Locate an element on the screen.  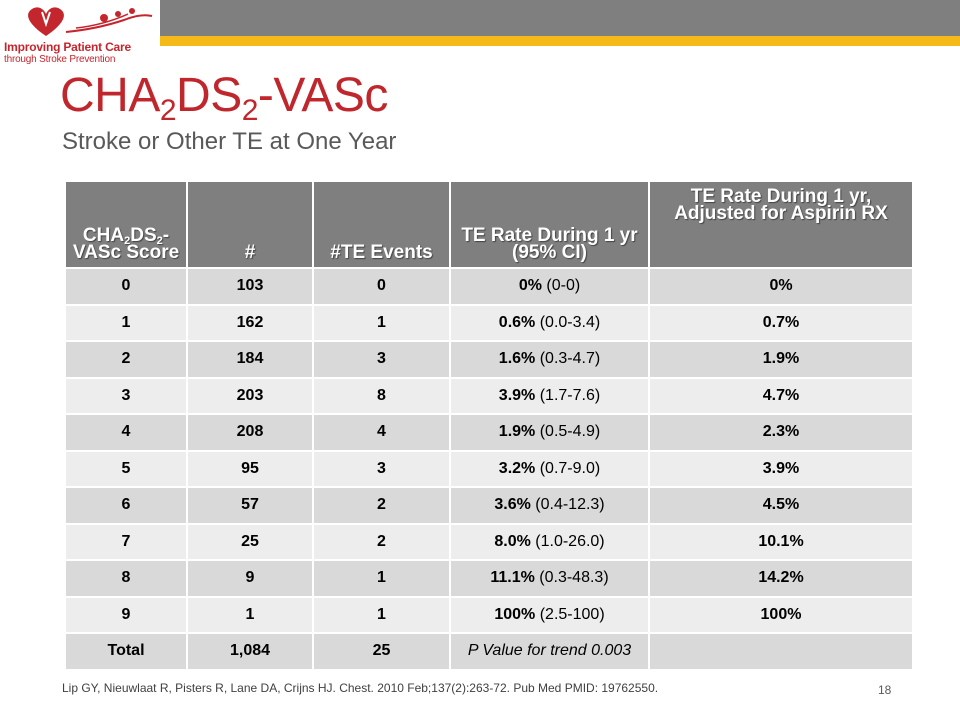
table-row: 6 57 2 3.6% (0.4-12.3) 4.5% is located at coordinates (489, 505).